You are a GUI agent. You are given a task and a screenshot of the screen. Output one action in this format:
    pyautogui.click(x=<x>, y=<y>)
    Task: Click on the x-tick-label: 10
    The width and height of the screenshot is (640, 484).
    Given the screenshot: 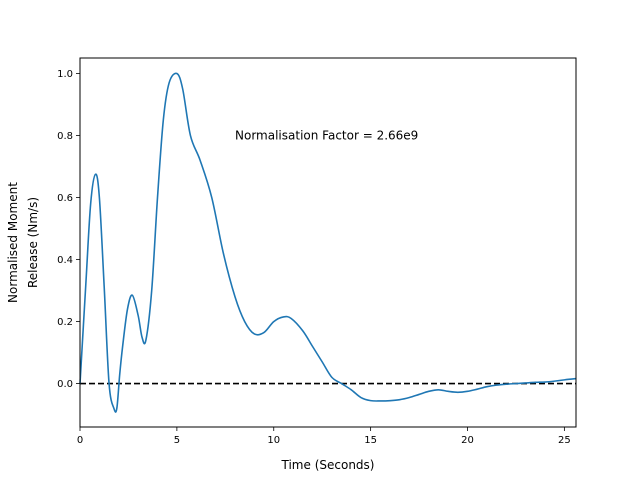 What is the action you would take?
    pyautogui.click(x=273, y=440)
    